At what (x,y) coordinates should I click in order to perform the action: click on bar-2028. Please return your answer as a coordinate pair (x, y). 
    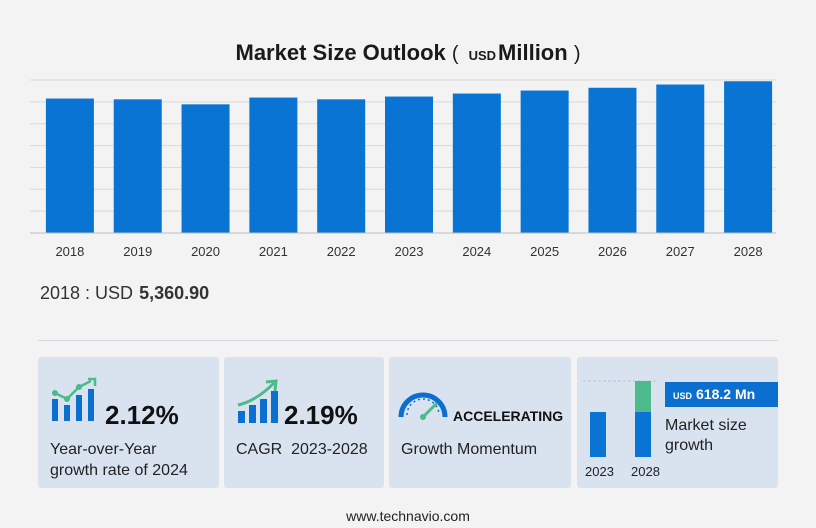
    Looking at the image, I should click on (748, 157).